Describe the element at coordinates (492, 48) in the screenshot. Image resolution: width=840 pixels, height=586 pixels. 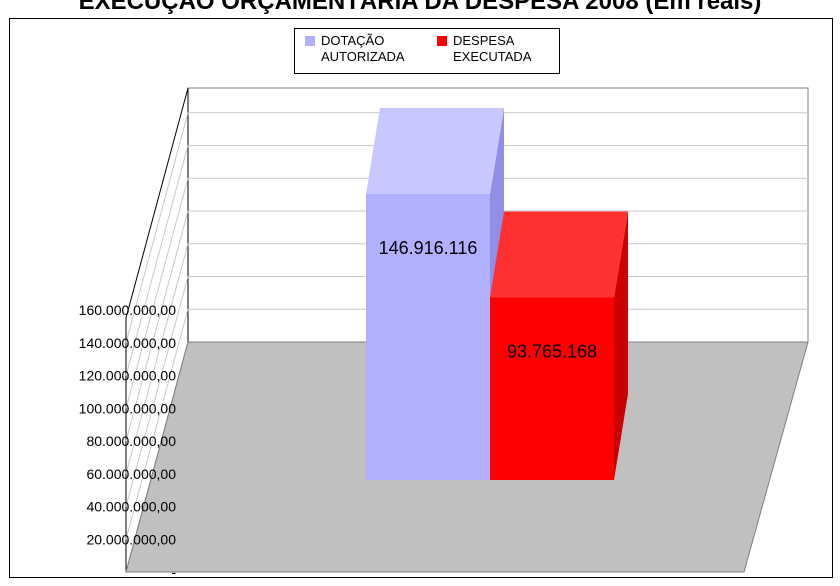
I see `legend-label-despesa: DESPESA EXECUTADA` at that location.